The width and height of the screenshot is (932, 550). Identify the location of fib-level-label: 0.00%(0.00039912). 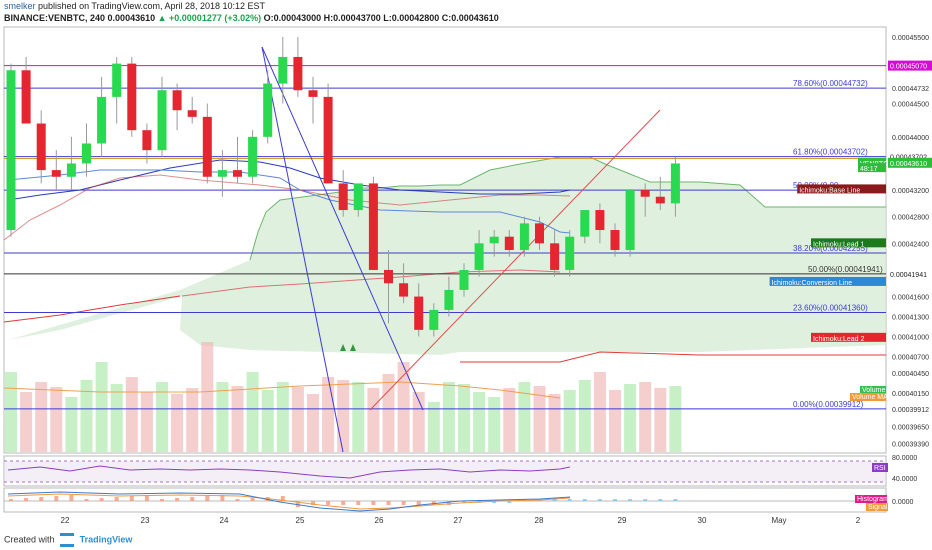
(828, 404).